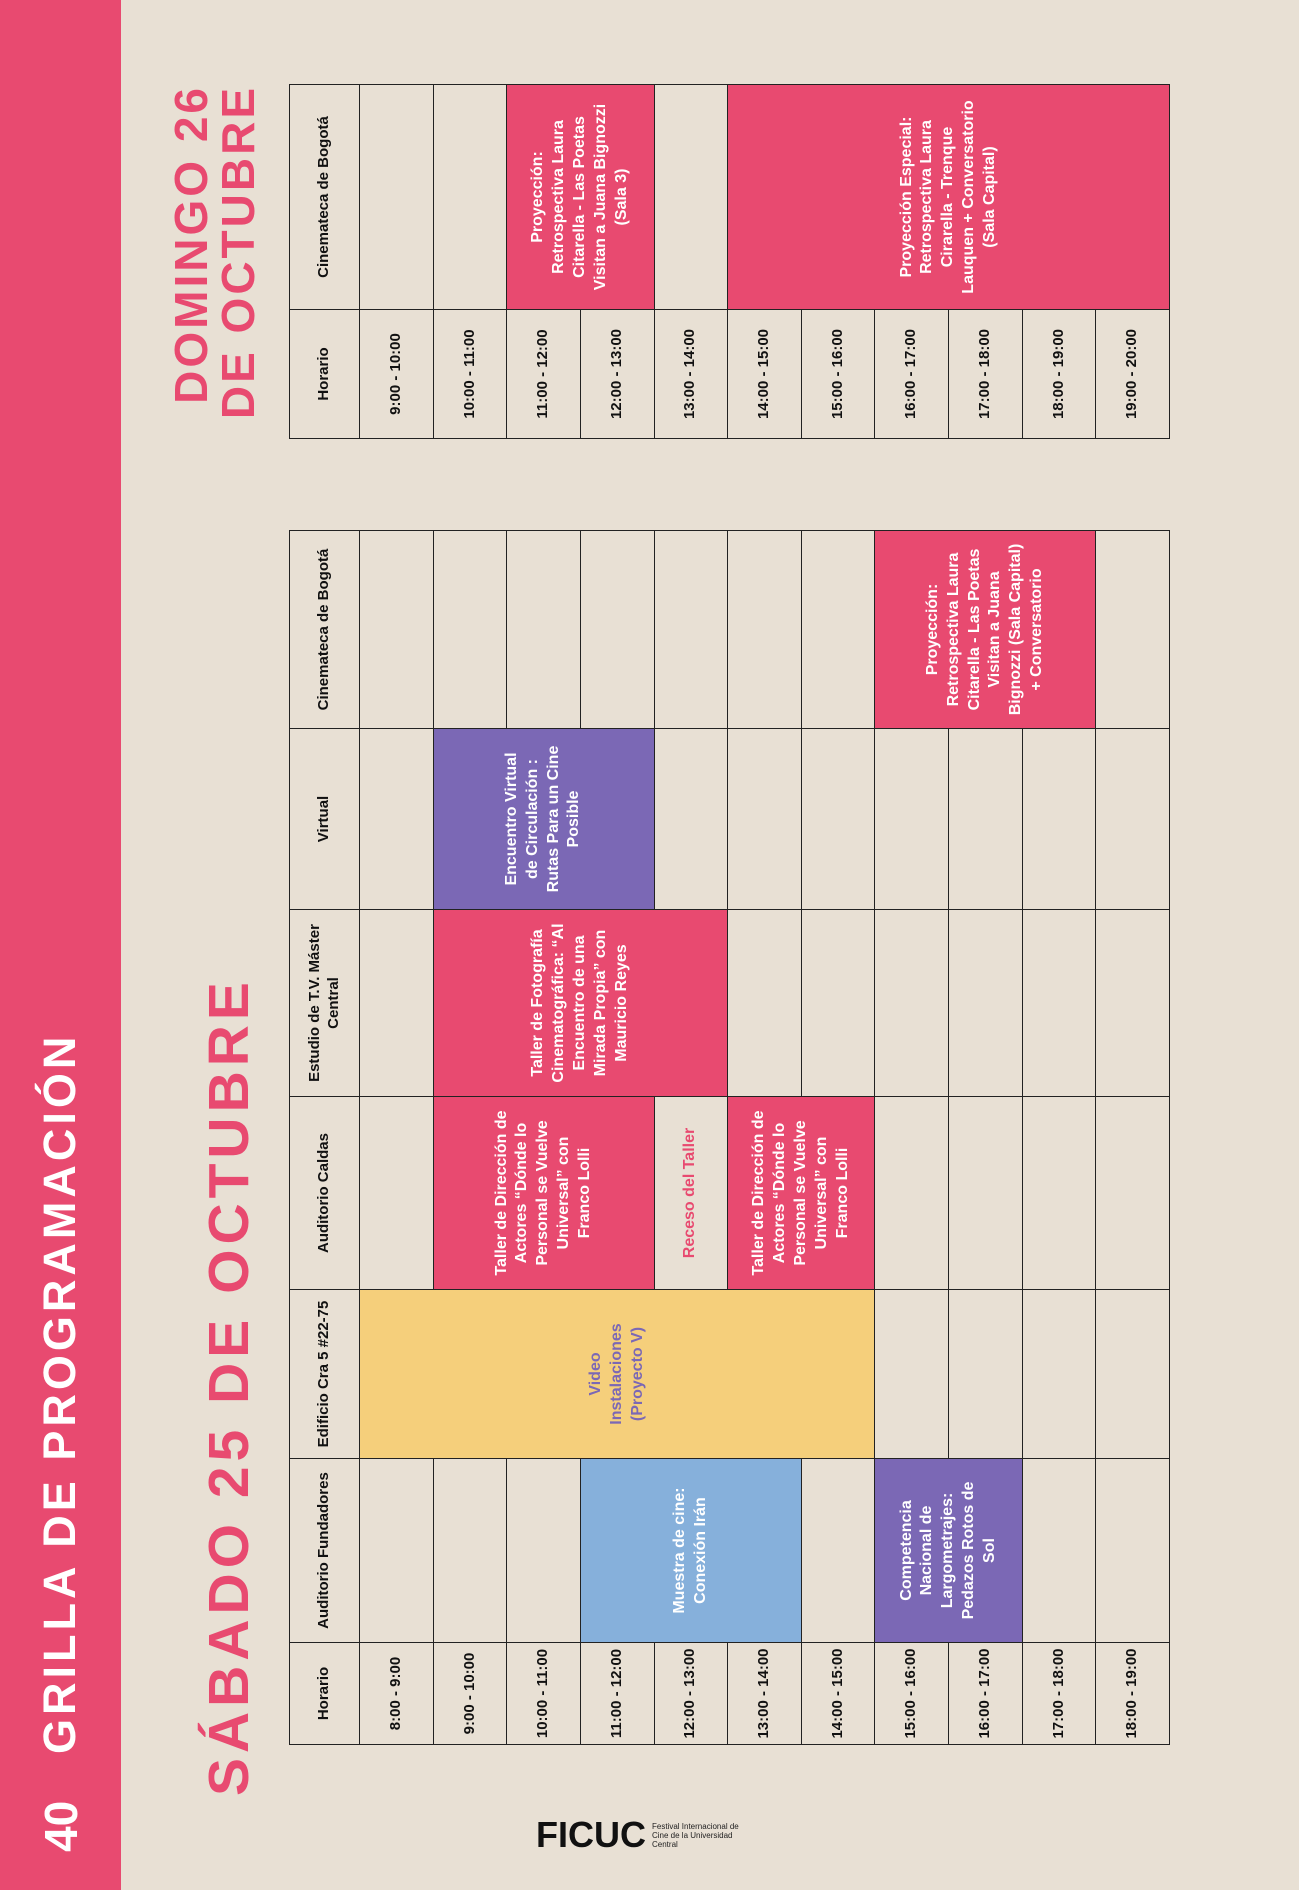  I want to click on event-block: Receso del Taller, so click(691, 1193).